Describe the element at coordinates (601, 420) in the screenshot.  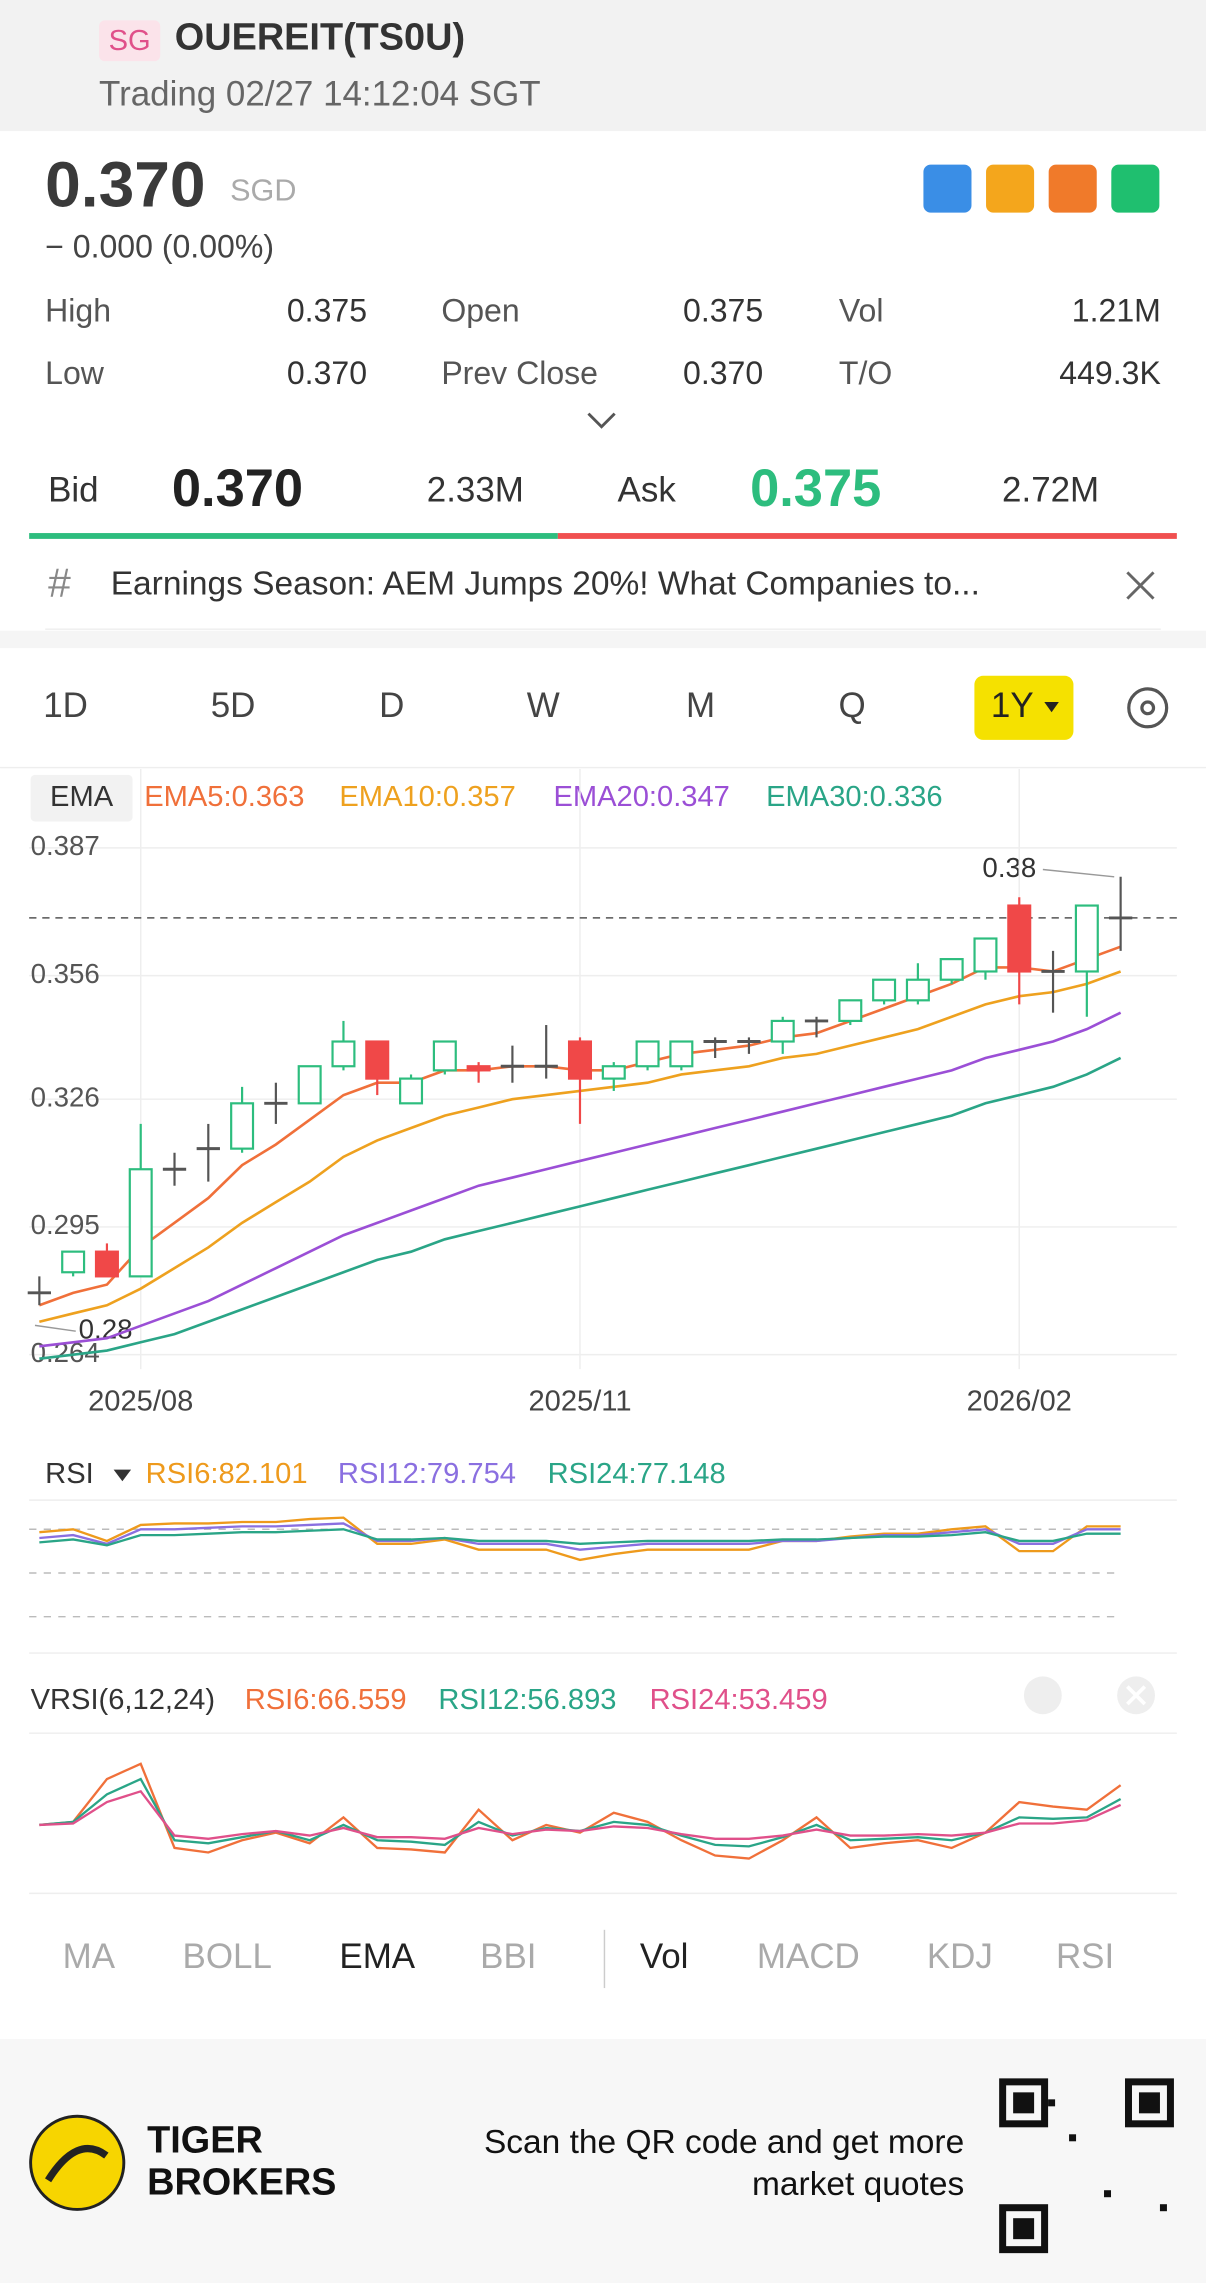
I see `expand` at that location.